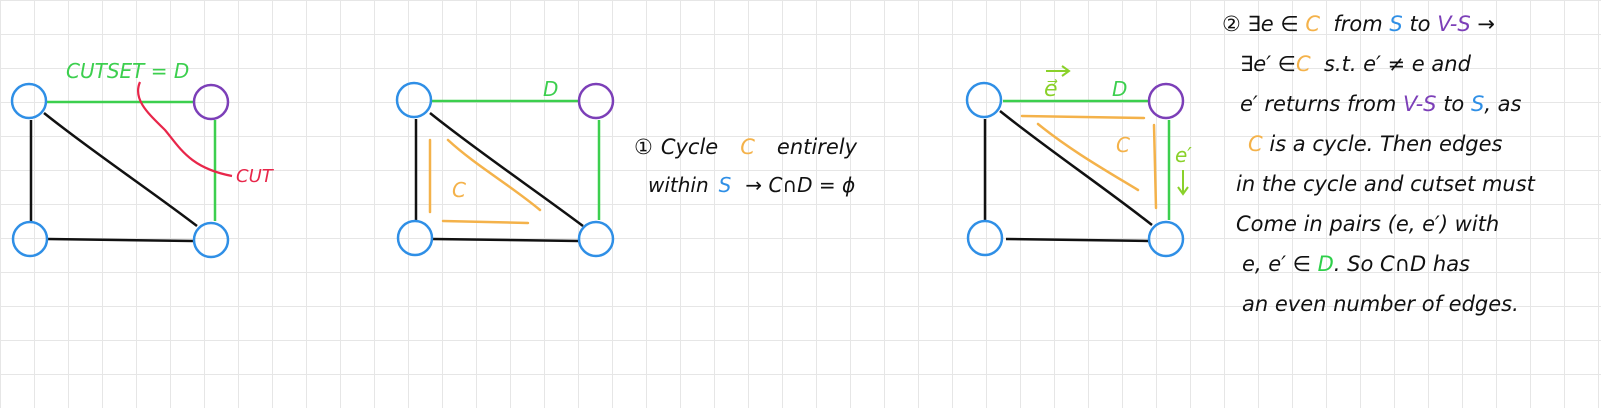 Image resolution: width=1601 pixels, height=408 pixels. What do you see at coordinates (127, 71) in the screenshot?
I see `cutset-label: CUTSET = D` at bounding box center [127, 71].